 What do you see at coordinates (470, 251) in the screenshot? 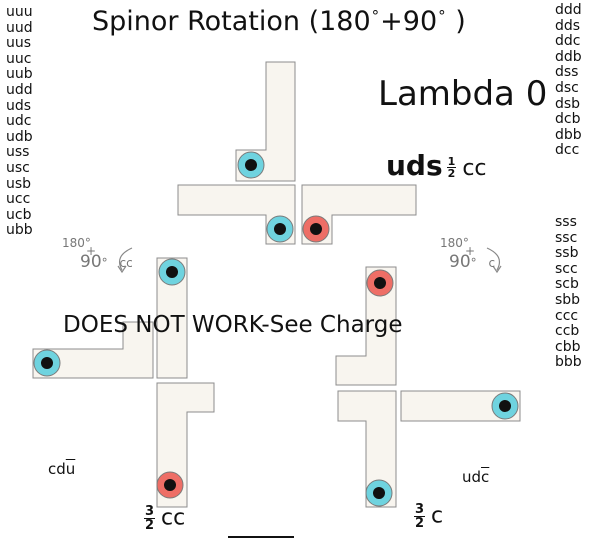
I see `rotation-plus-right: +` at bounding box center [470, 251].